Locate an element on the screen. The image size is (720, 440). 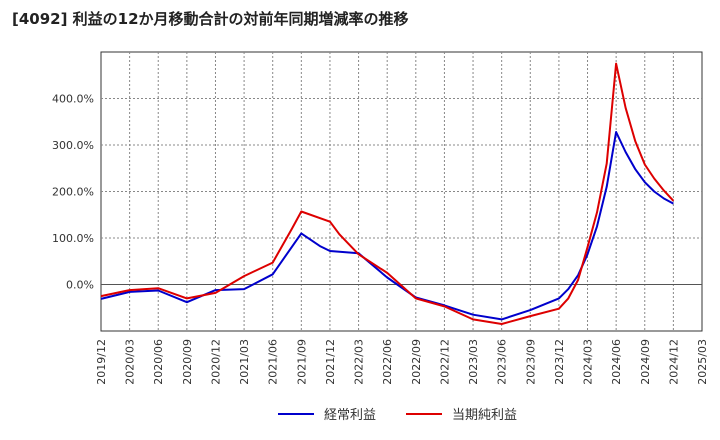
y-tick-label: 300.0% is located at coordinates (73, 145).